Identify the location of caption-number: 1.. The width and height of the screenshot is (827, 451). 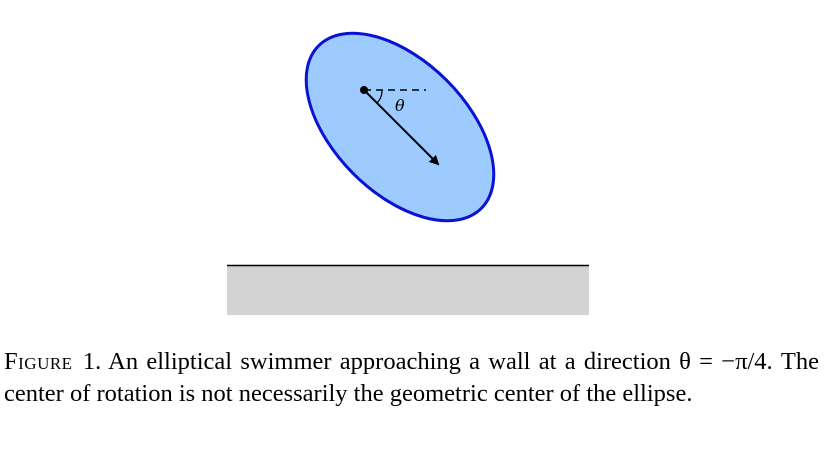
(92, 361).